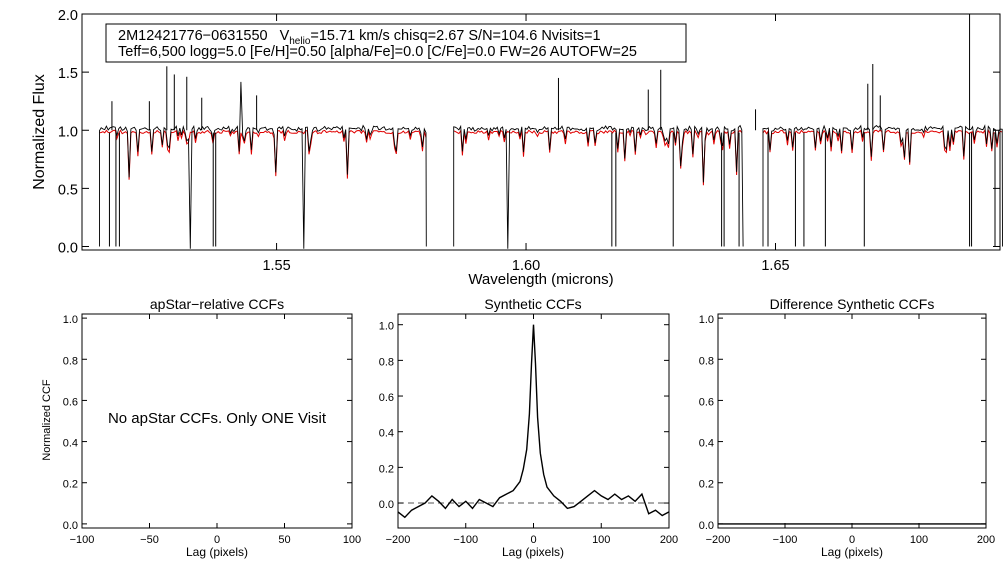 The height and width of the screenshot is (581, 1008). Describe the element at coordinates (217, 540) in the screenshot. I see `apstar-x-tick-label: 0` at that location.